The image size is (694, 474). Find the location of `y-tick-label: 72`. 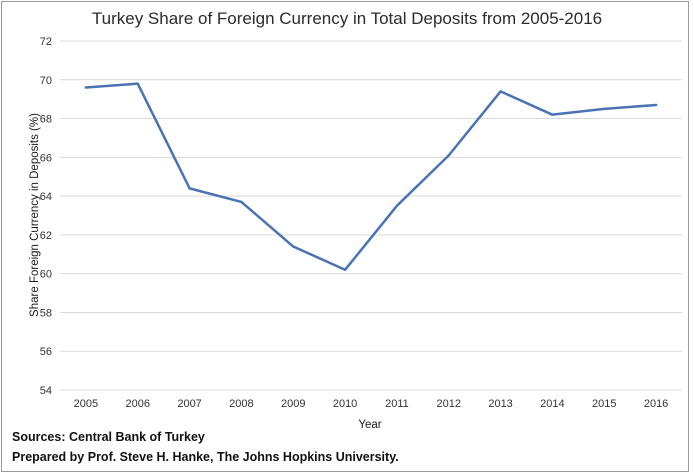

y-tick-label: 72 is located at coordinates (46, 42).